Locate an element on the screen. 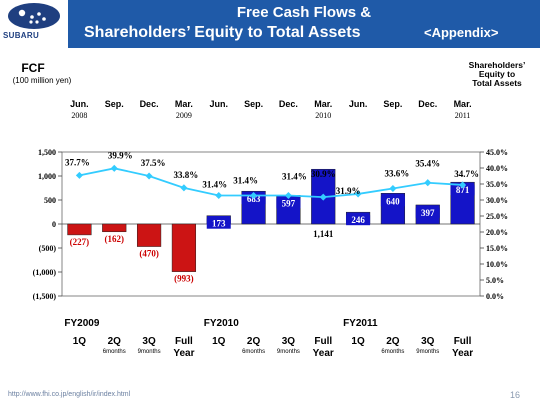  fiscal-year-label: FY2011 is located at coordinates (360, 323).